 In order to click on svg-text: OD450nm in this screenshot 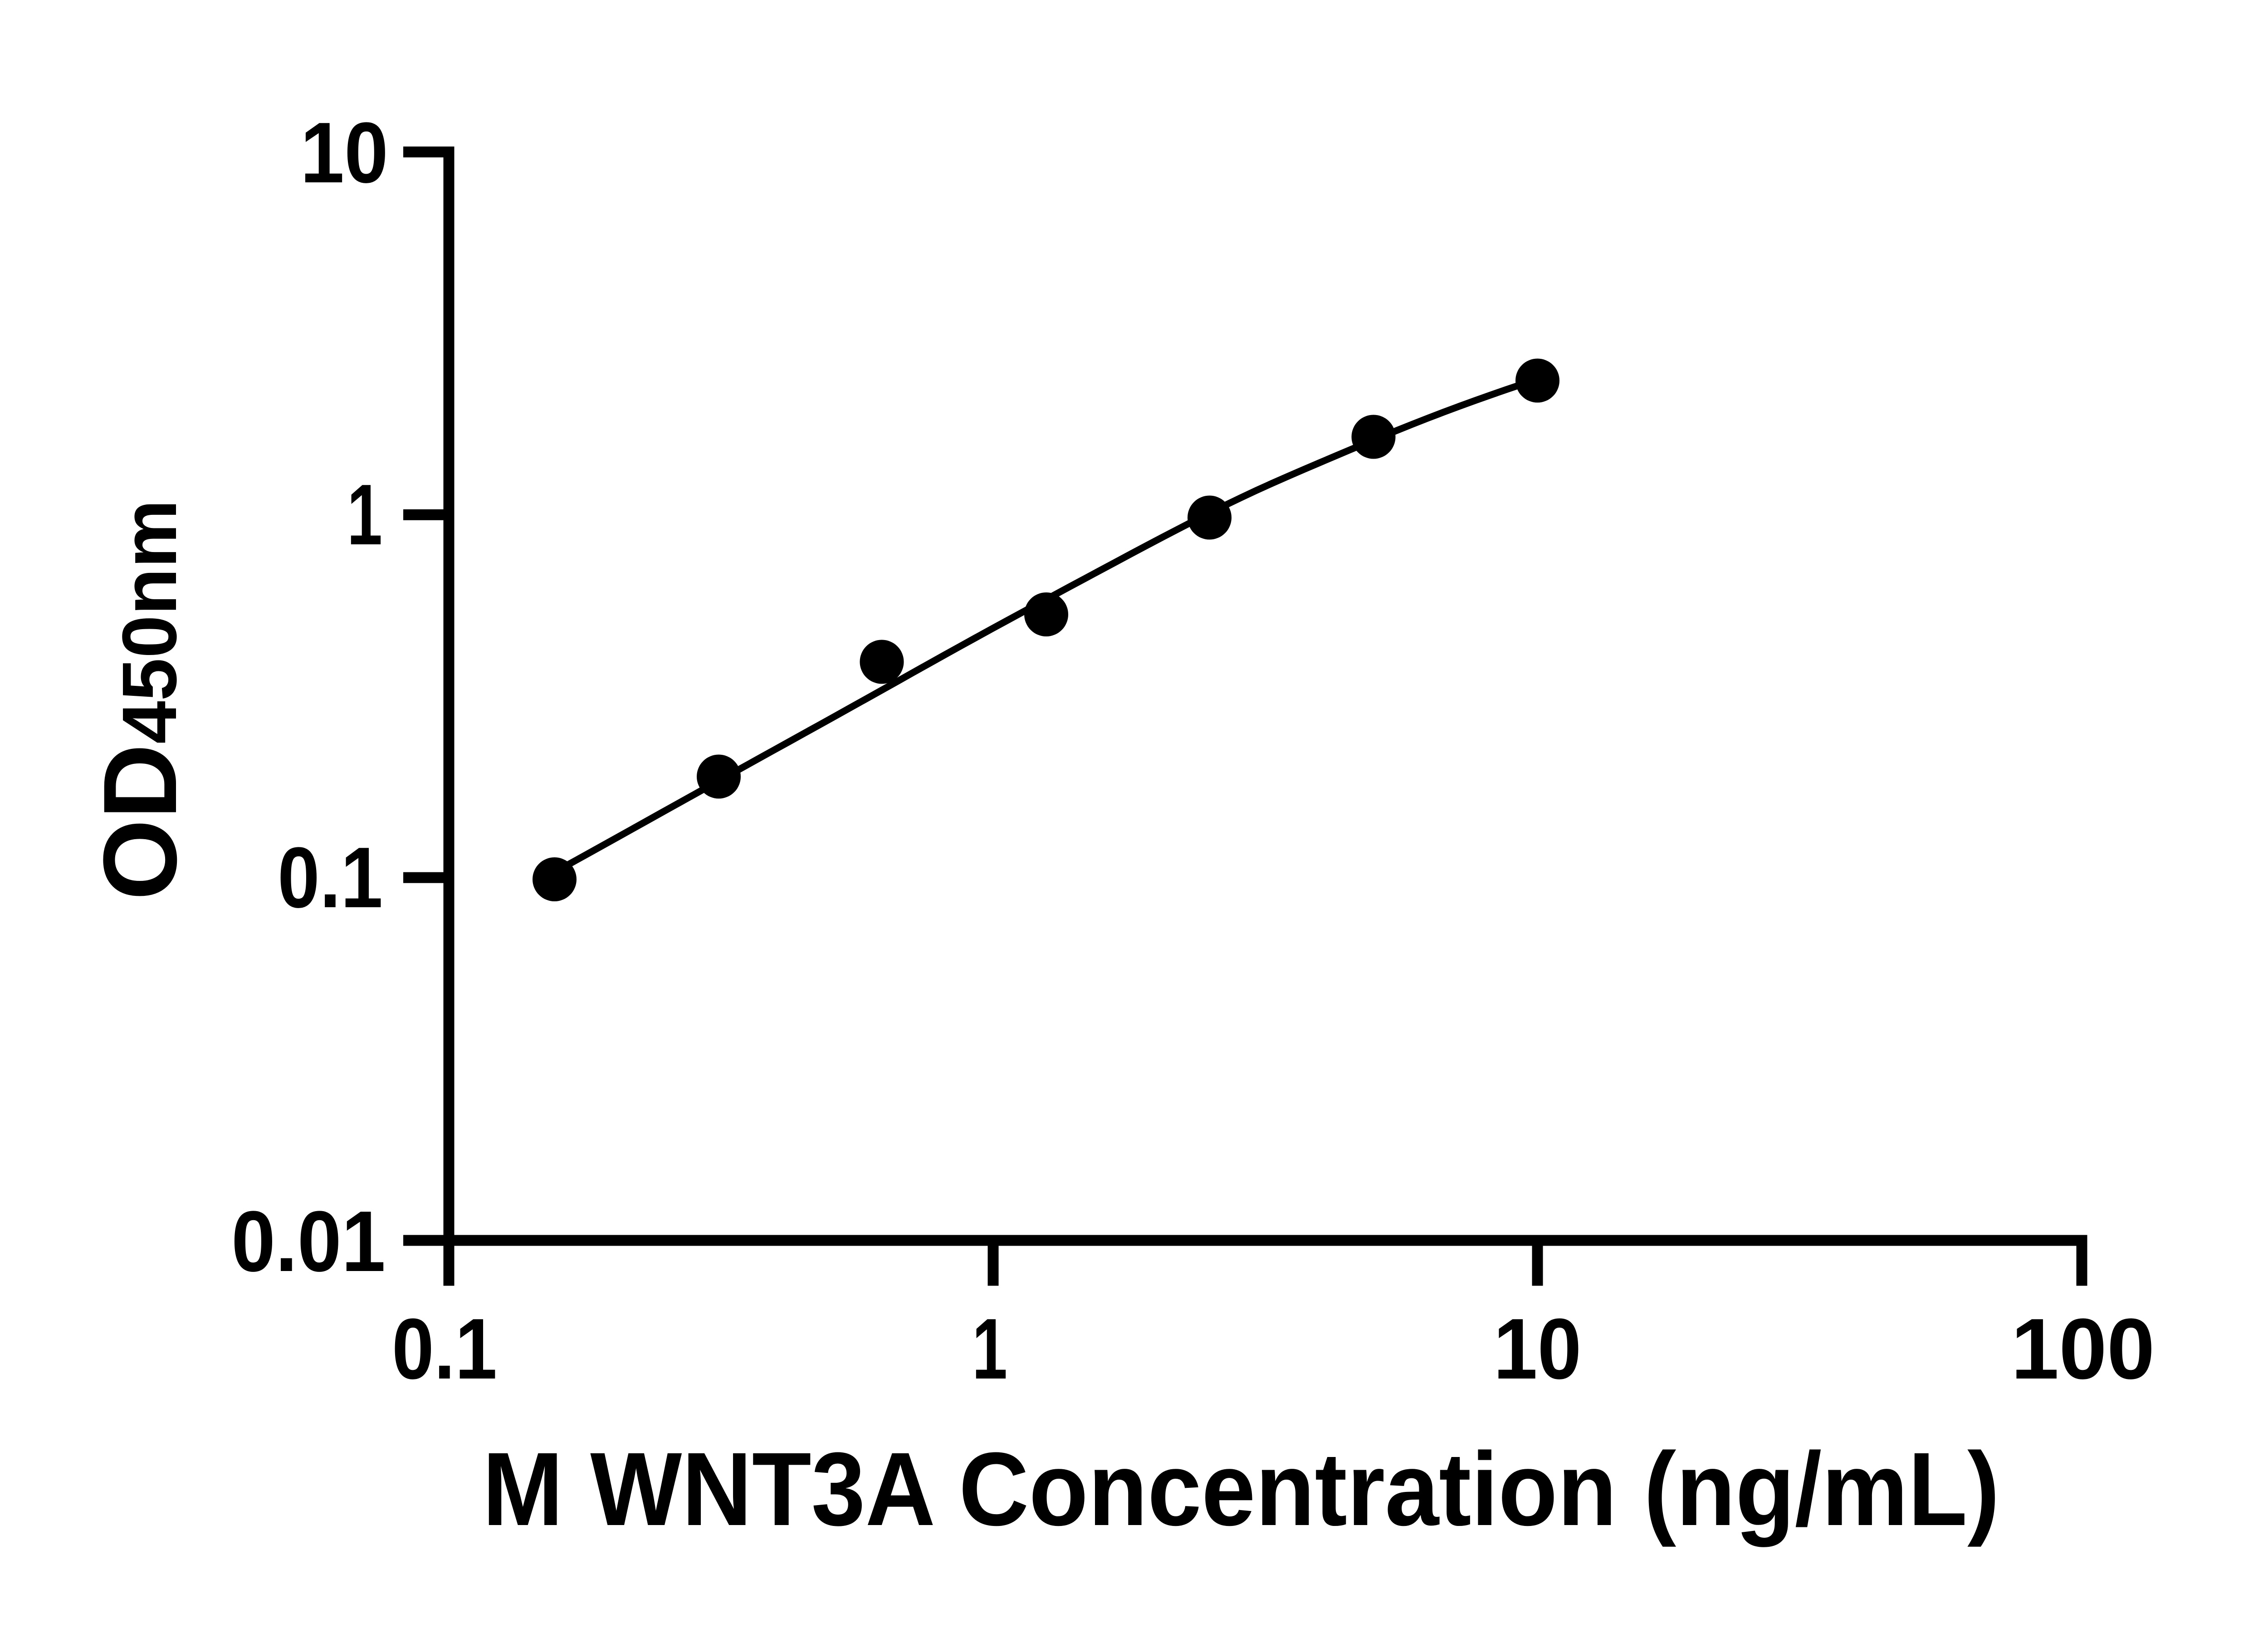, I will do `click(140, 699)`.